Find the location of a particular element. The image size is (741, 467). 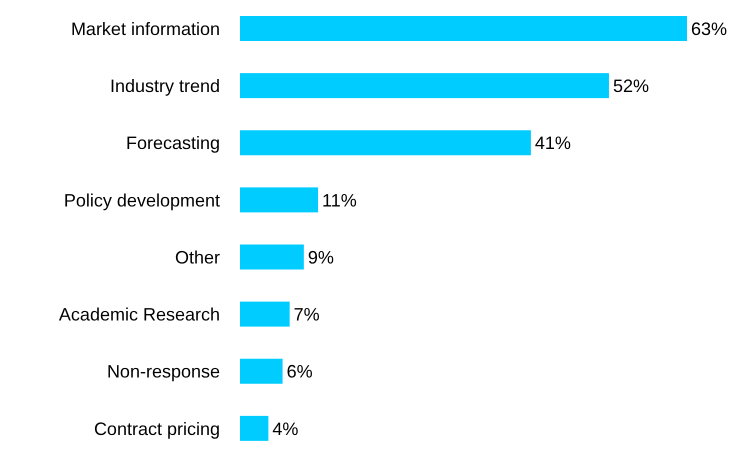

data-label: 63% is located at coordinates (709, 28).